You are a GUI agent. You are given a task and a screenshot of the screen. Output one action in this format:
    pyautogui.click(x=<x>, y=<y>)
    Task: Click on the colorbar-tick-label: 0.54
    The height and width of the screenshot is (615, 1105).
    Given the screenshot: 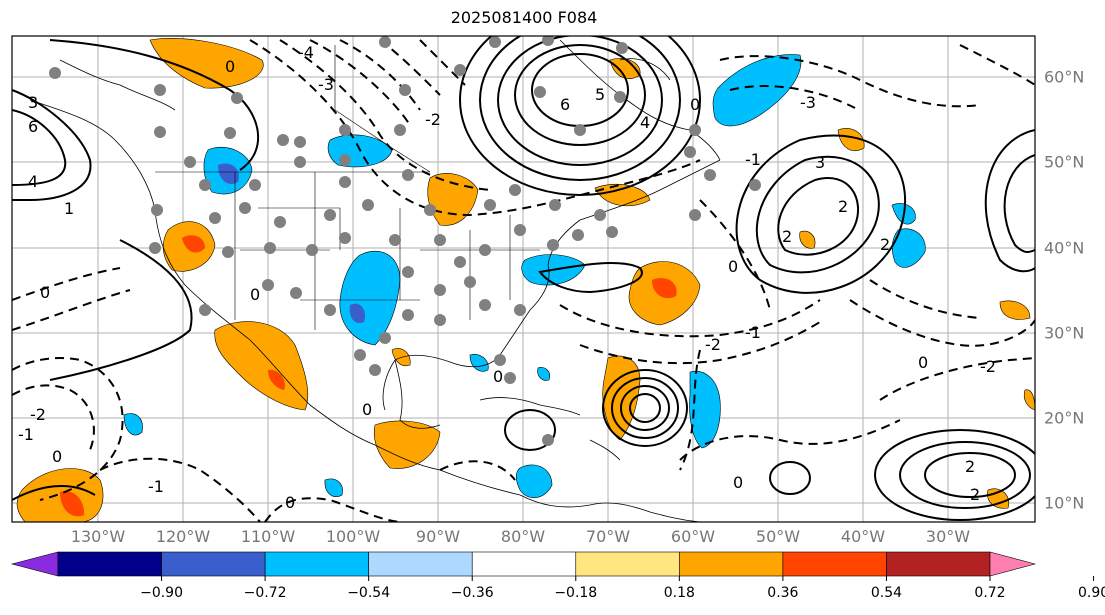 What is the action you would take?
    pyautogui.click(x=886, y=593)
    